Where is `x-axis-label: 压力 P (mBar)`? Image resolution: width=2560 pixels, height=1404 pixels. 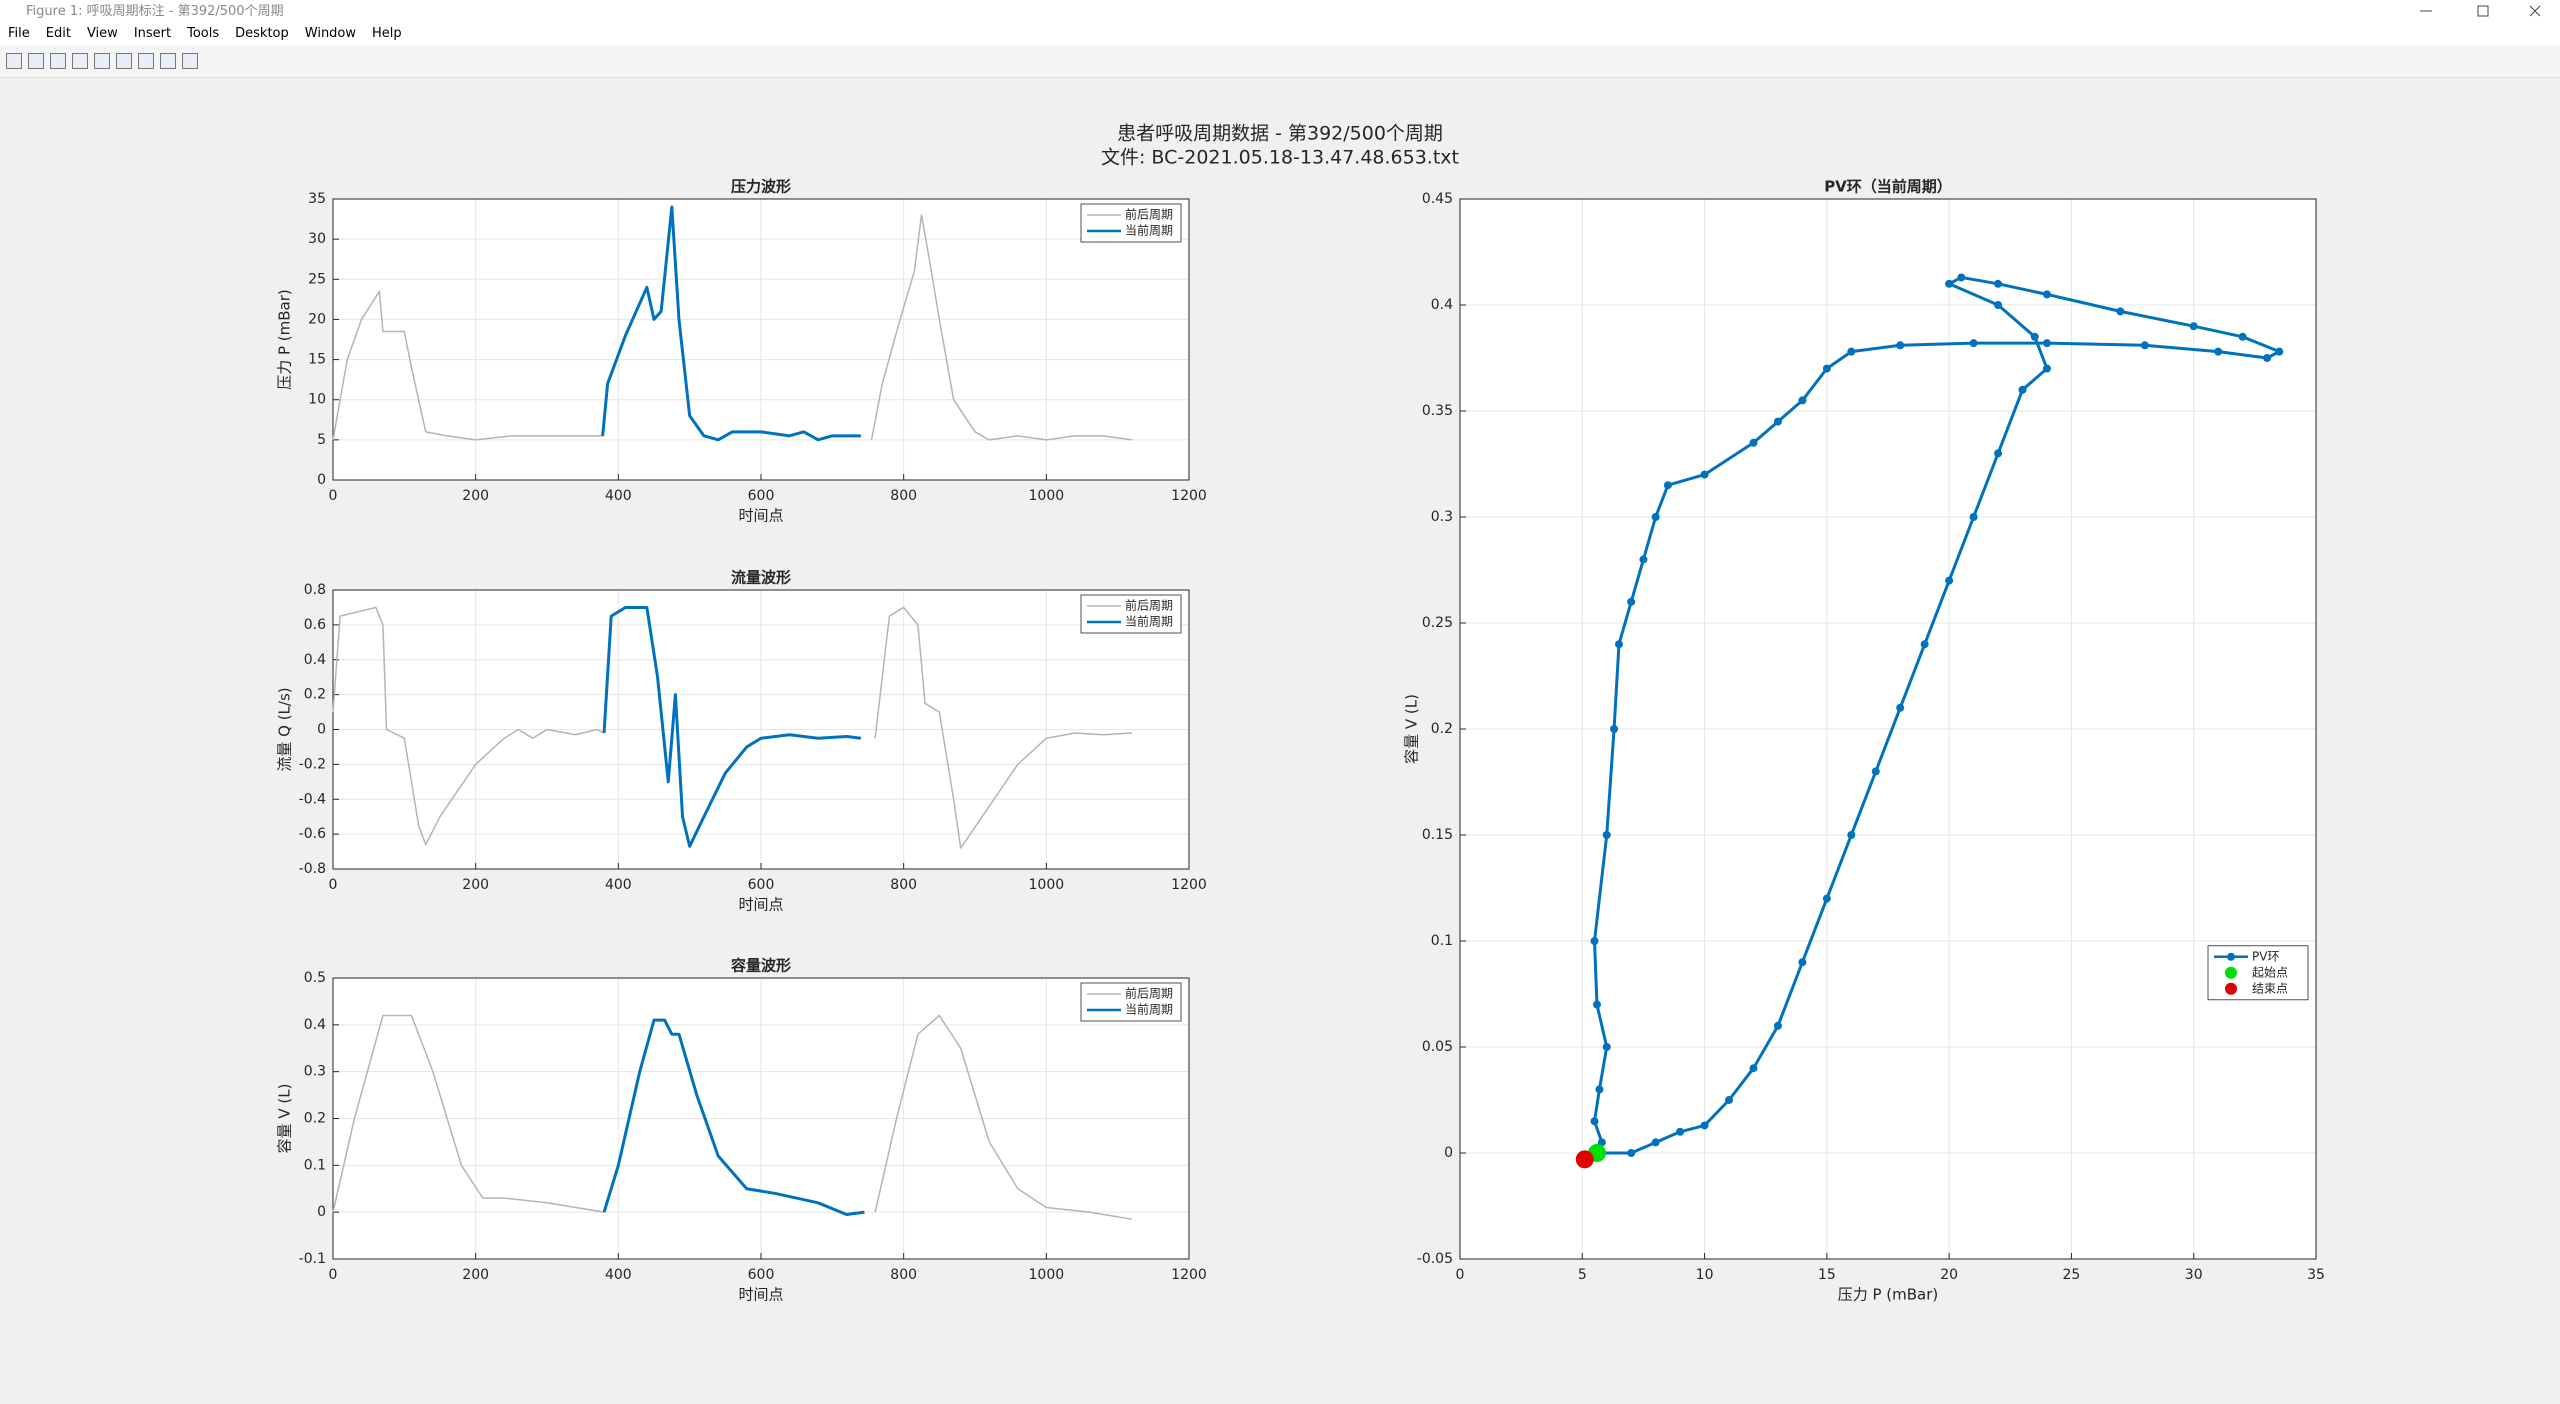
x-axis-label: 压力 P (mBar) is located at coordinates (1888, 1295).